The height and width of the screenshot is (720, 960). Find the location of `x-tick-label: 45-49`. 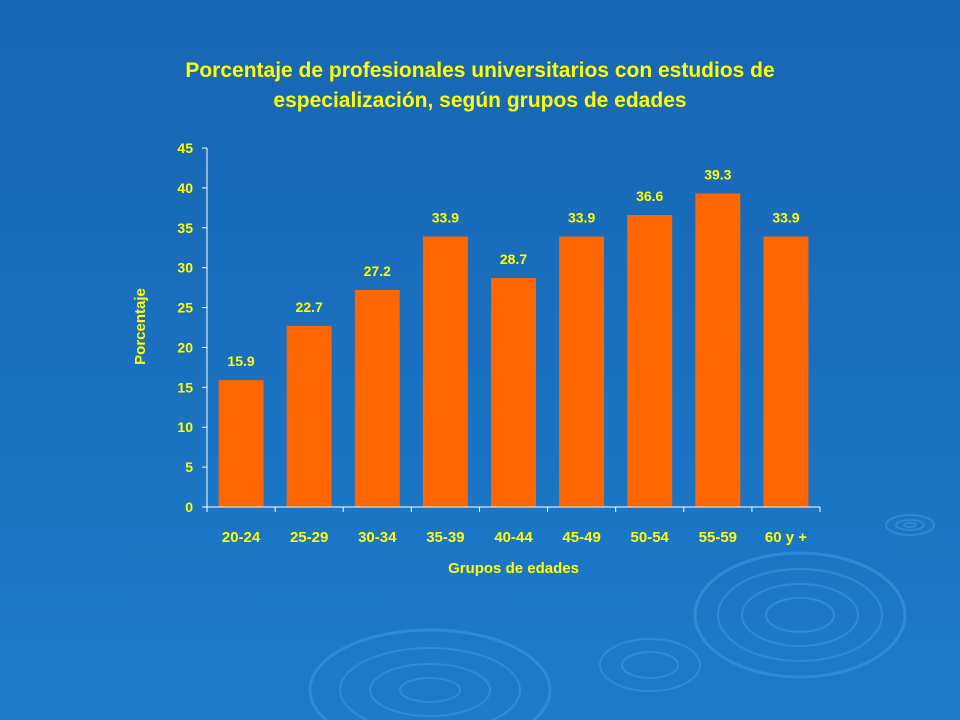

x-tick-label: 45-49 is located at coordinates (581, 537).